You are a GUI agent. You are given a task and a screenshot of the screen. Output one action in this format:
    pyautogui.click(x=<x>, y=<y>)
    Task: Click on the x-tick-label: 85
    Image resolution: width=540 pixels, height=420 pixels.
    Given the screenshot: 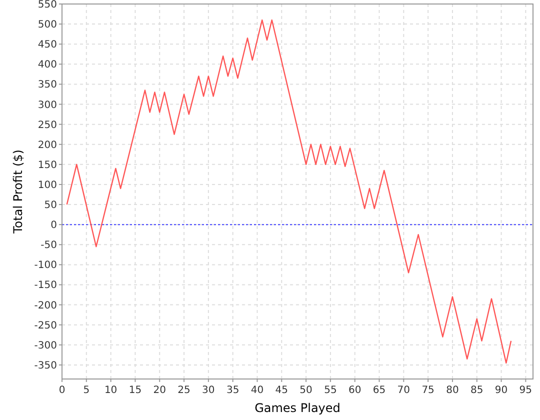 What is the action you would take?
    pyautogui.click(x=477, y=390)
    